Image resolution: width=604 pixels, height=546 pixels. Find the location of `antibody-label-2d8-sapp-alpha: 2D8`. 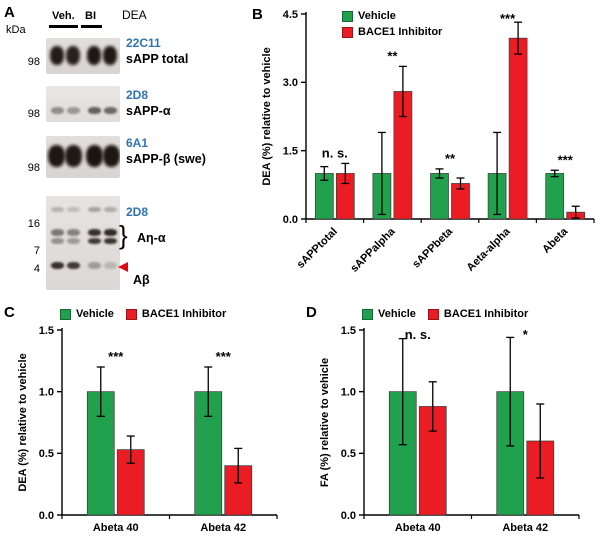

antibody-label-2d8-sapp-alpha: 2D8 is located at coordinates (137, 95).